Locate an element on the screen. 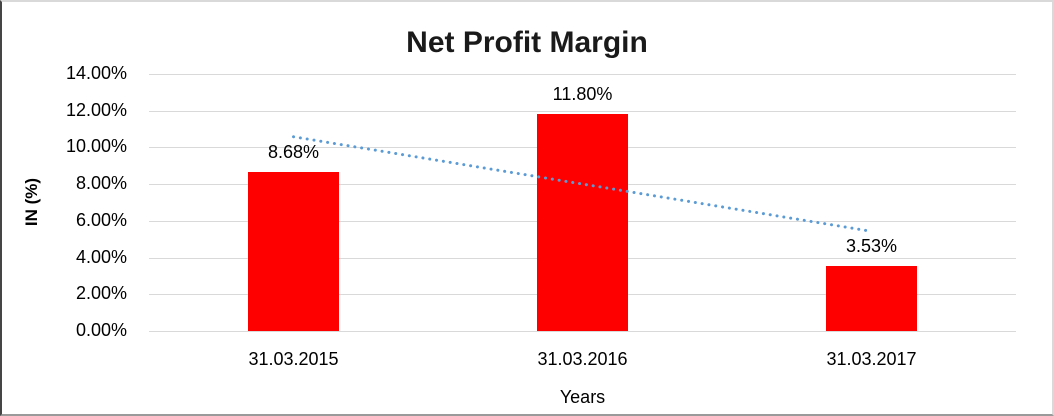 The height and width of the screenshot is (416, 1054). y-tick-label: 6.00% is located at coordinates (101, 219).